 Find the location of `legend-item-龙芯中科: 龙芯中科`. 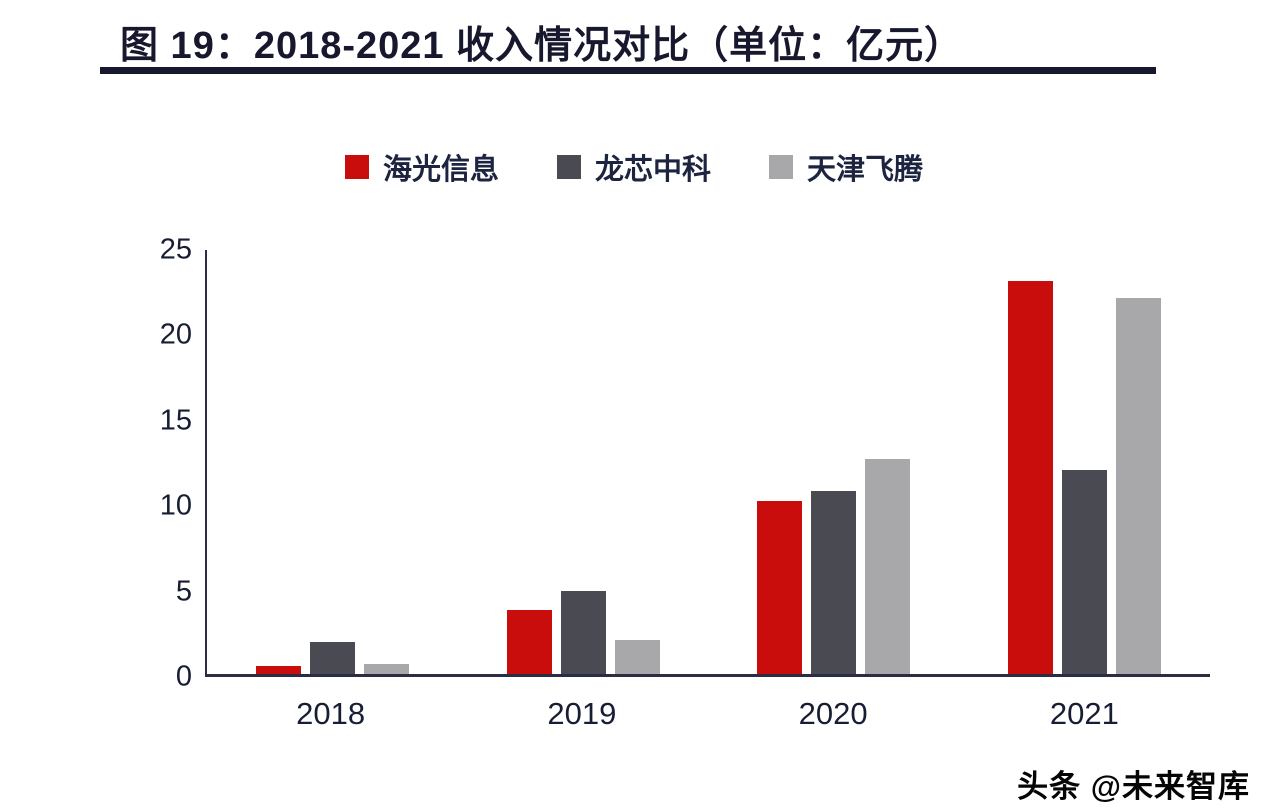

legend-item-龙芯中科: 龙芯中科 is located at coordinates (633, 167).